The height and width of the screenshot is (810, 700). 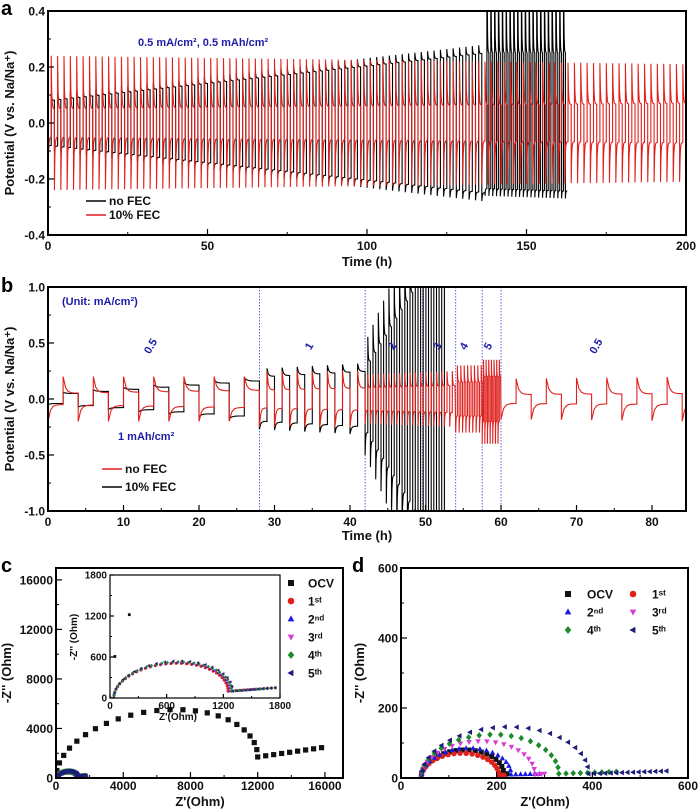 I want to click on panel-a-x-tick-label: 150, so click(x=526, y=246).